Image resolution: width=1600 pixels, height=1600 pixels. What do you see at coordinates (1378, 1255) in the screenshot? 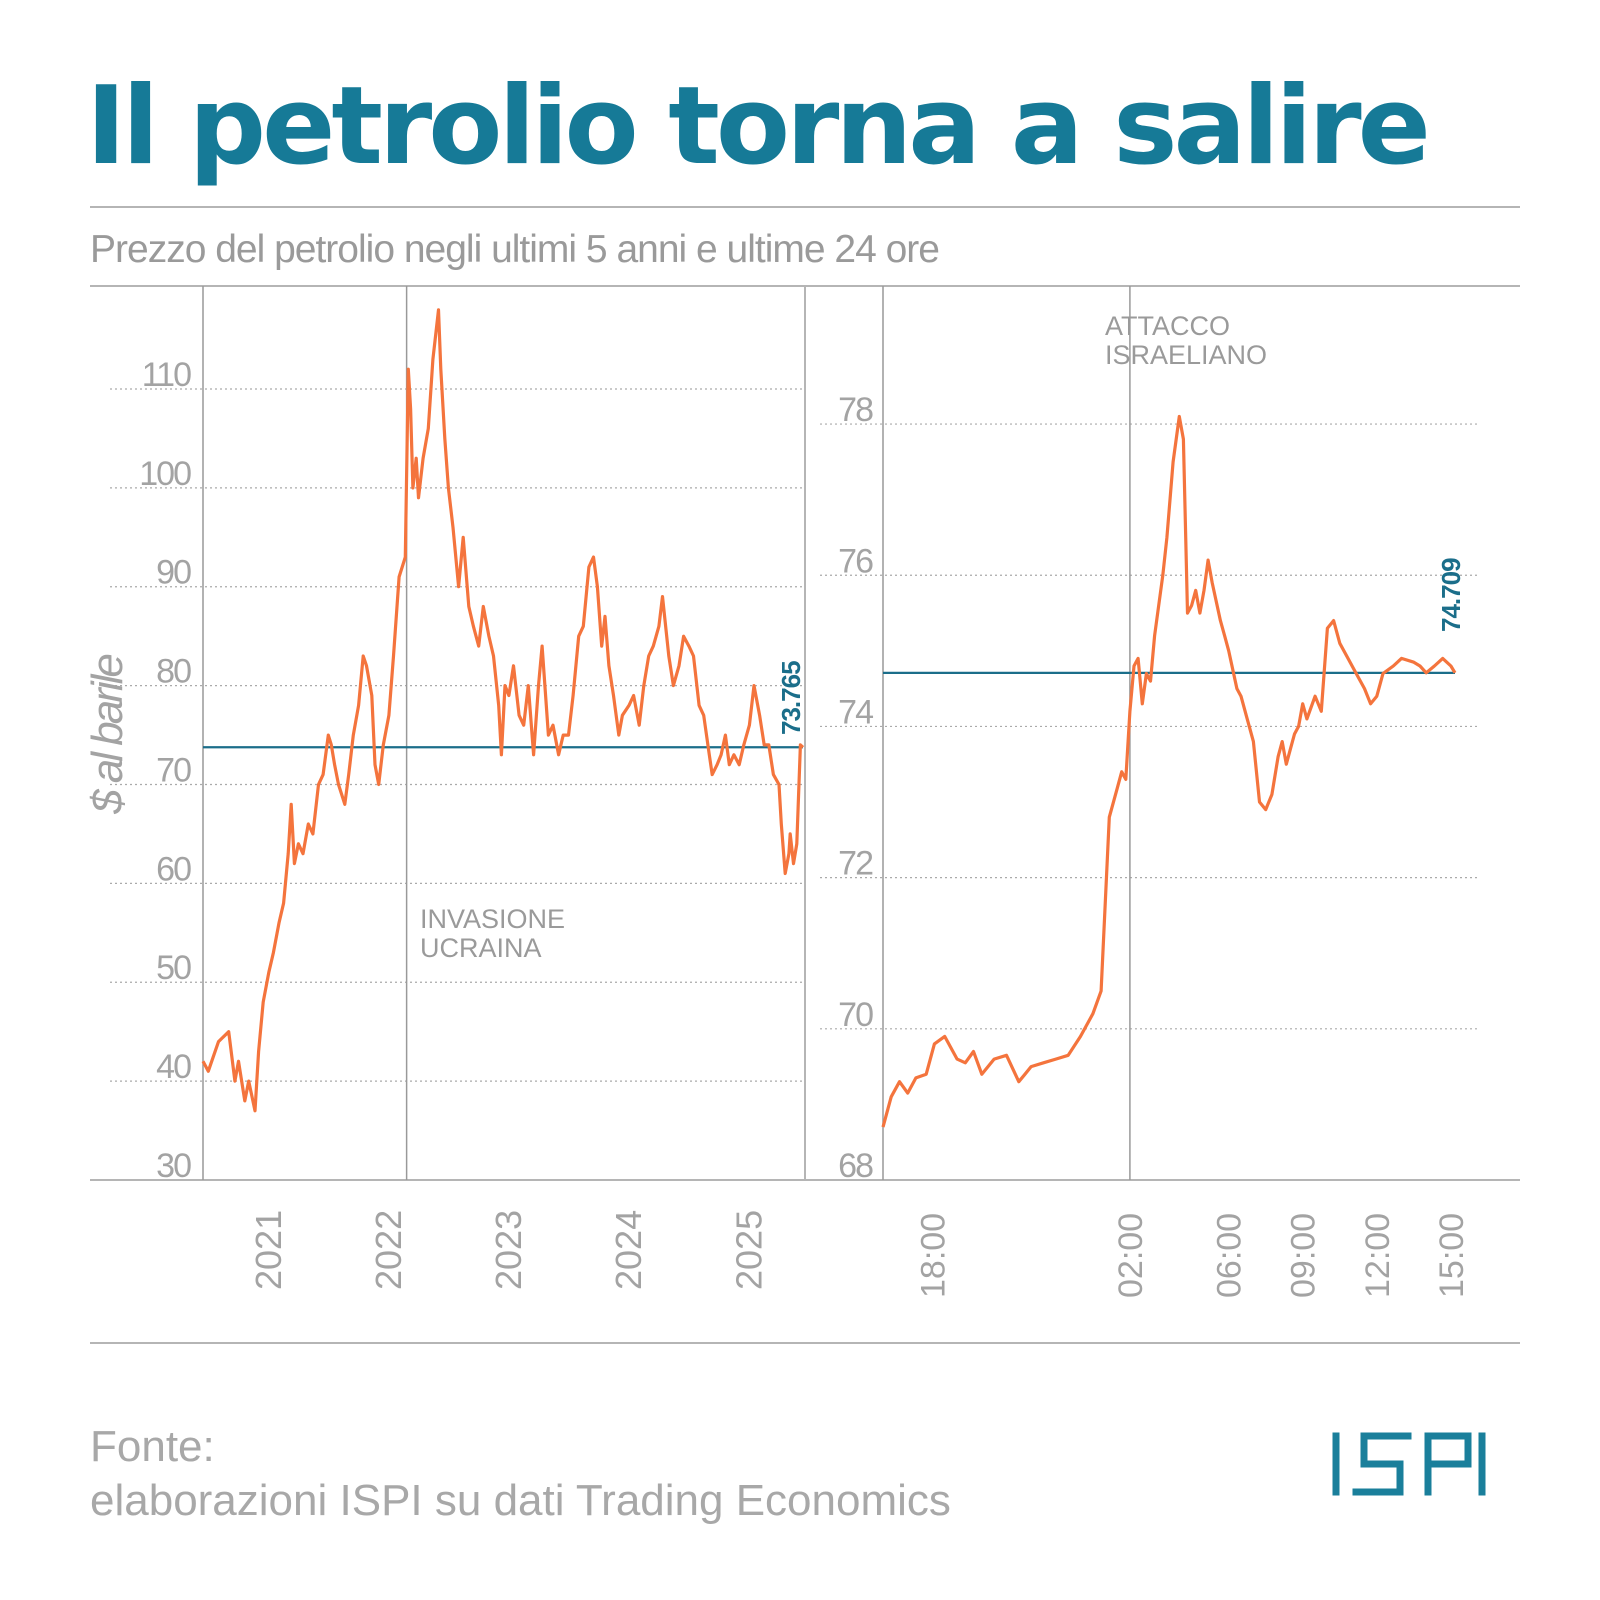
I see `right-x-tick-label: 12:00` at bounding box center [1378, 1255].